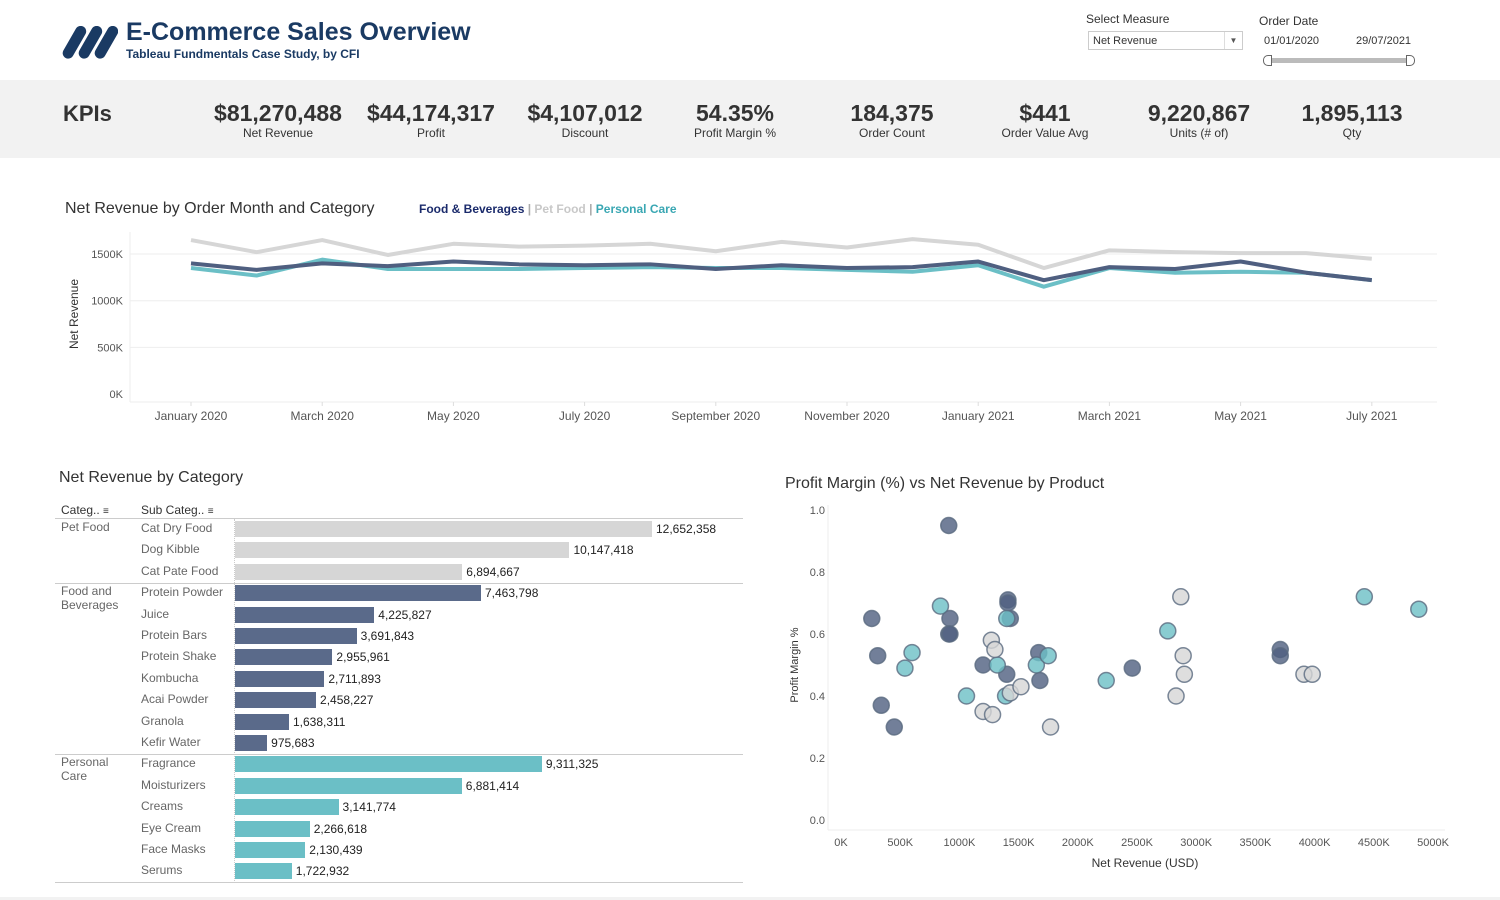 The height and width of the screenshot is (900, 1500). What do you see at coordinates (90, 598) in the screenshot?
I see `category-label: Food and Beverages` at bounding box center [90, 598].